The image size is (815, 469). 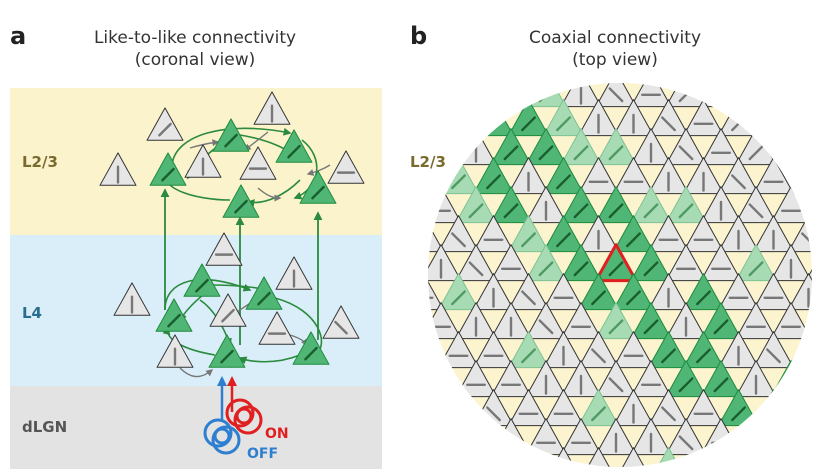 I want to click on dlgn-input-arrows, so click(x=227, y=398).